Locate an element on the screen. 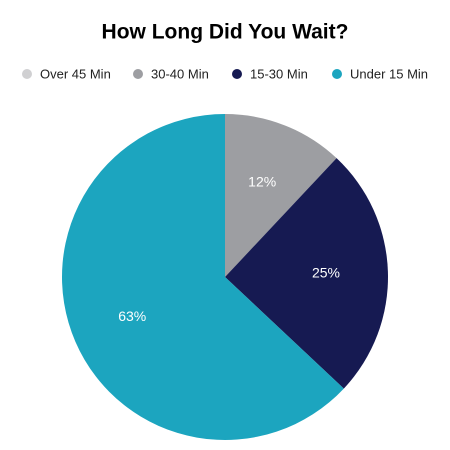 This screenshot has height=450, width=450. value-label: 63% is located at coordinates (132, 316).